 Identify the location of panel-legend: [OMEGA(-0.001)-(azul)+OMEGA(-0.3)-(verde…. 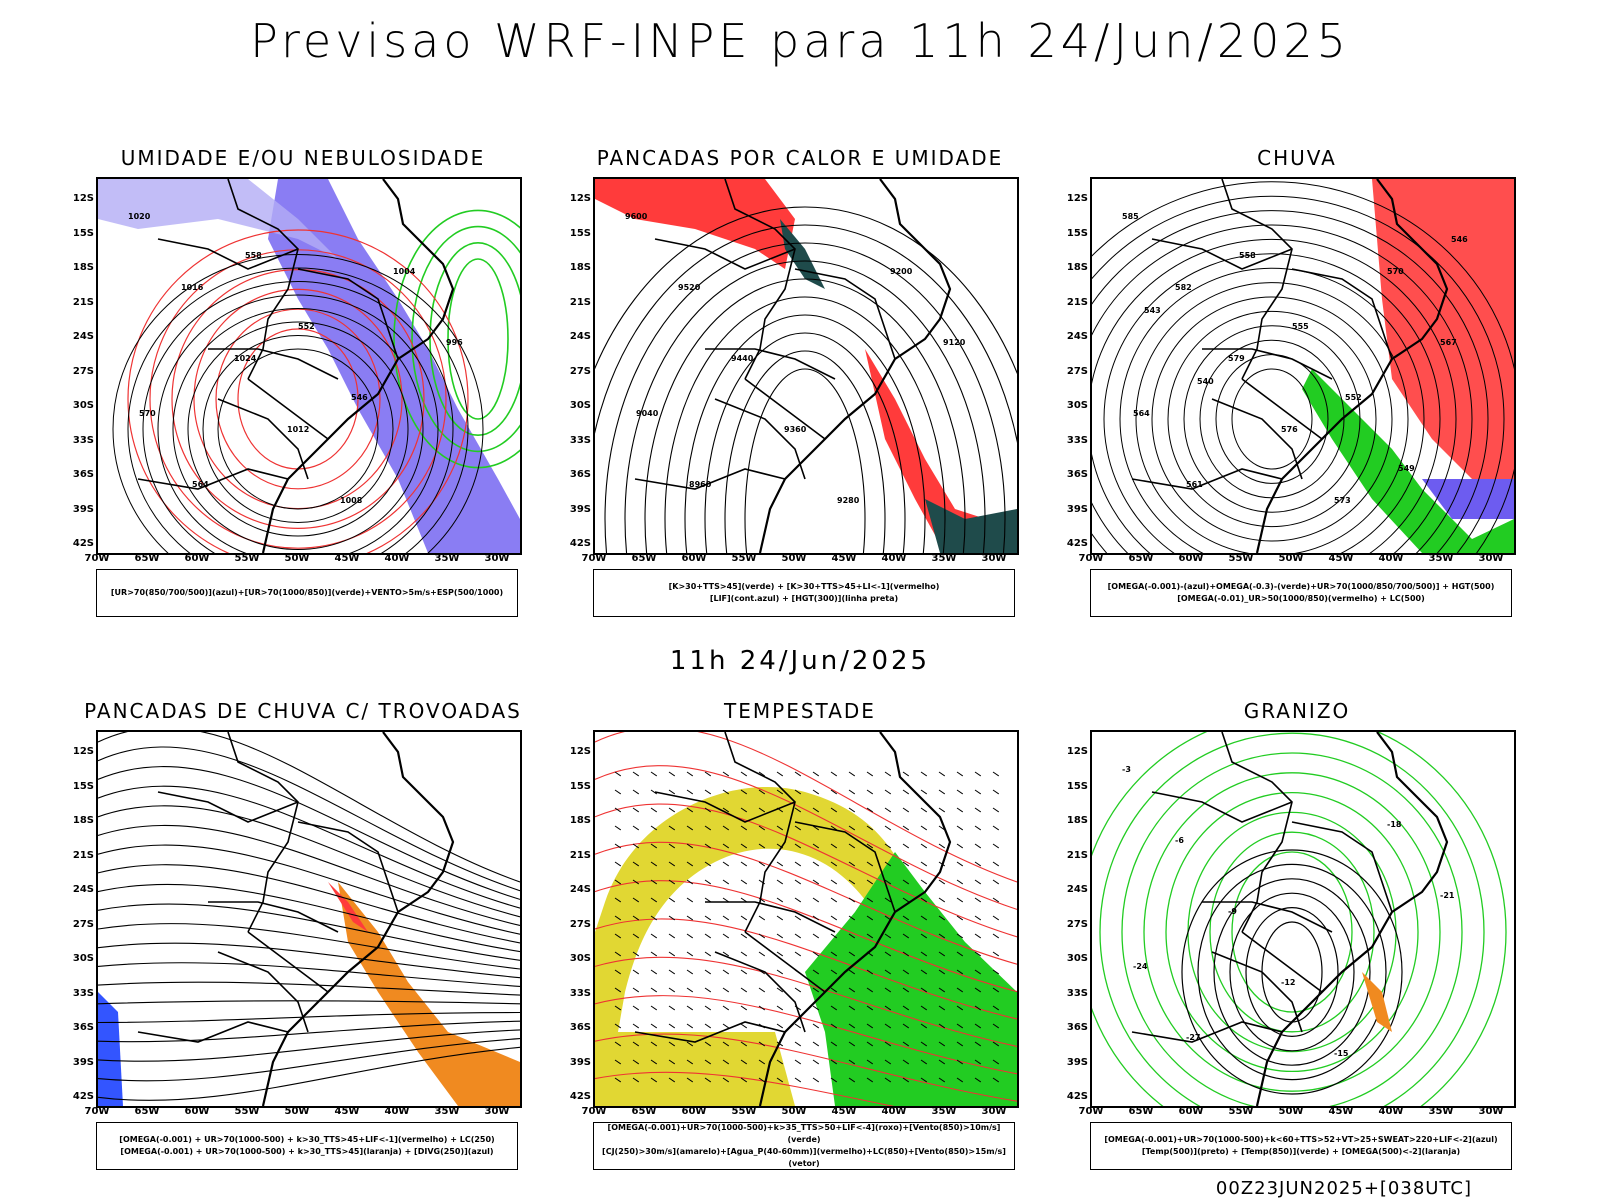
(1301, 593).